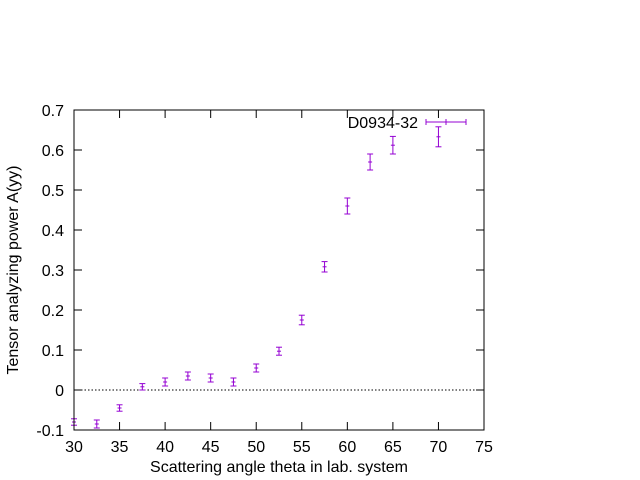  I want to click on legend-sample-errorbar, so click(446, 122).